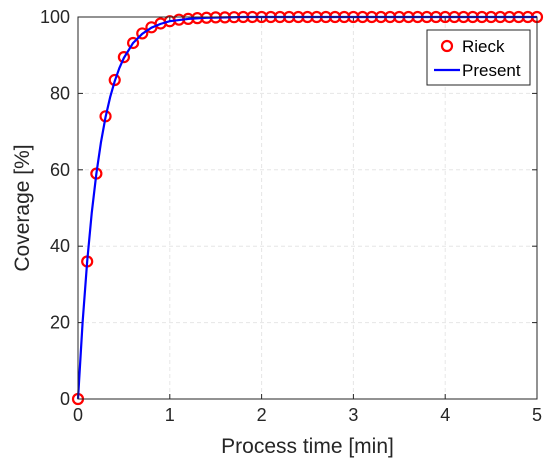 The height and width of the screenshot is (464, 550). Describe the element at coordinates (78, 415) in the screenshot. I see `x-tick-label: 0` at that location.